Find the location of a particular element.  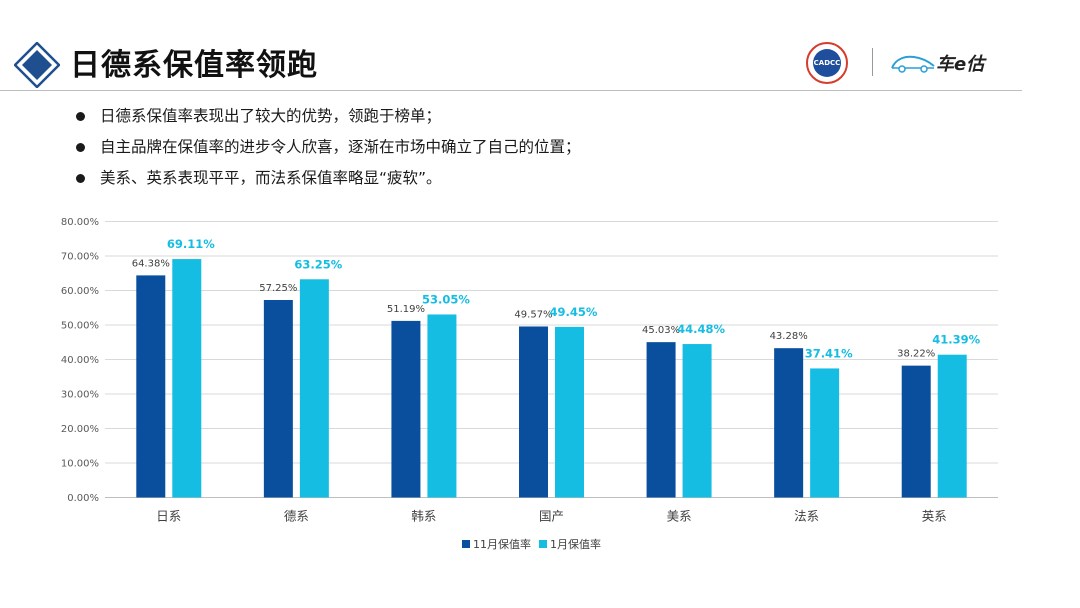

y-tick-label: 70.00% is located at coordinates (80, 257).